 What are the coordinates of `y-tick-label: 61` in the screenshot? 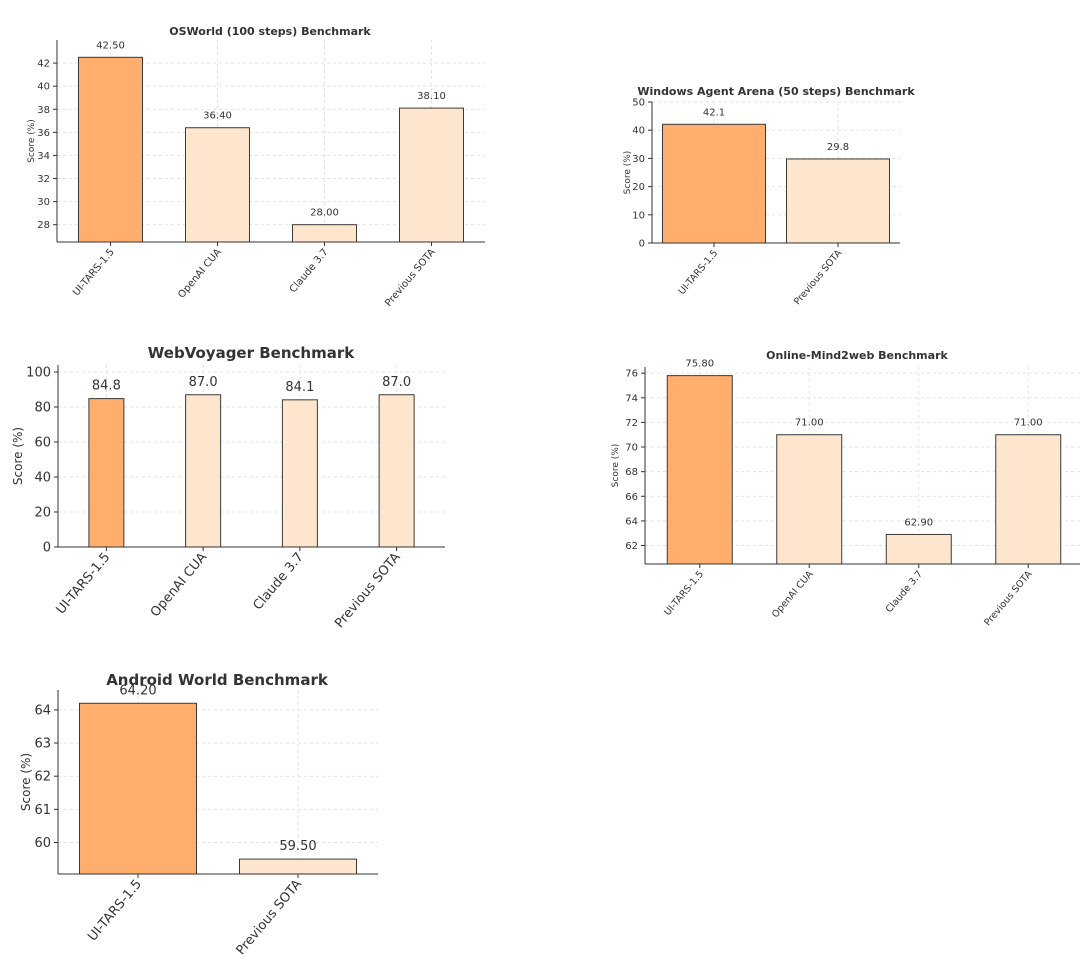 It's located at (42, 810).